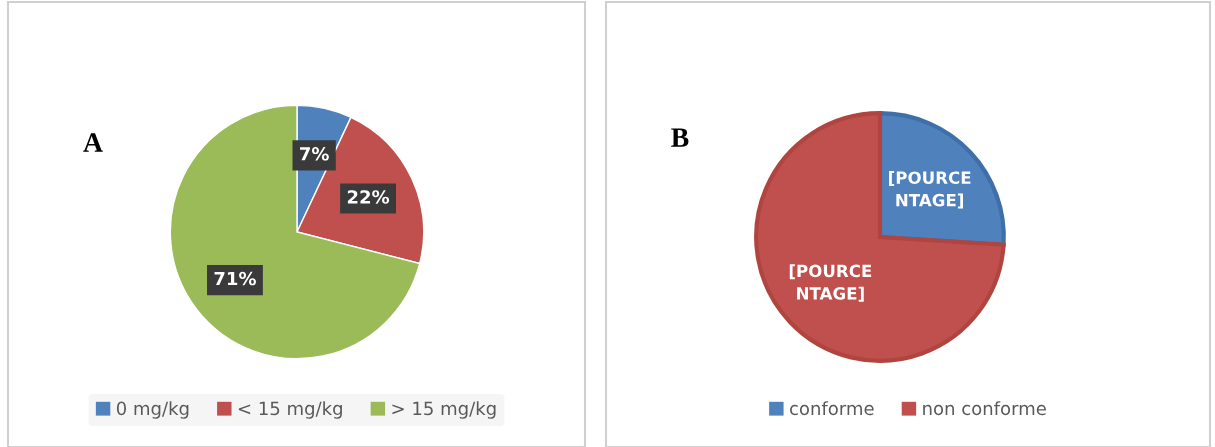  I want to click on text: A, so click(93, 142).